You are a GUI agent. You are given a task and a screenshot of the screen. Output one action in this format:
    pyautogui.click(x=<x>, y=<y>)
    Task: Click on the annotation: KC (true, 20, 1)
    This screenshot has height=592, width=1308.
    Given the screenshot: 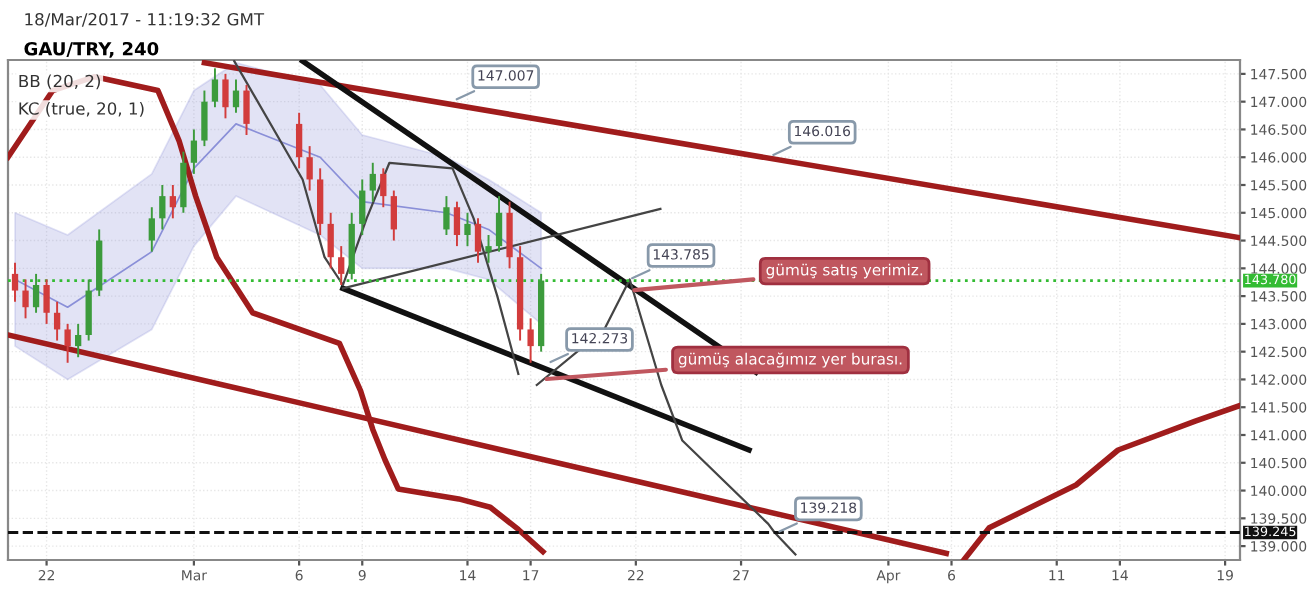 What is the action you would take?
    pyautogui.click(x=81, y=109)
    